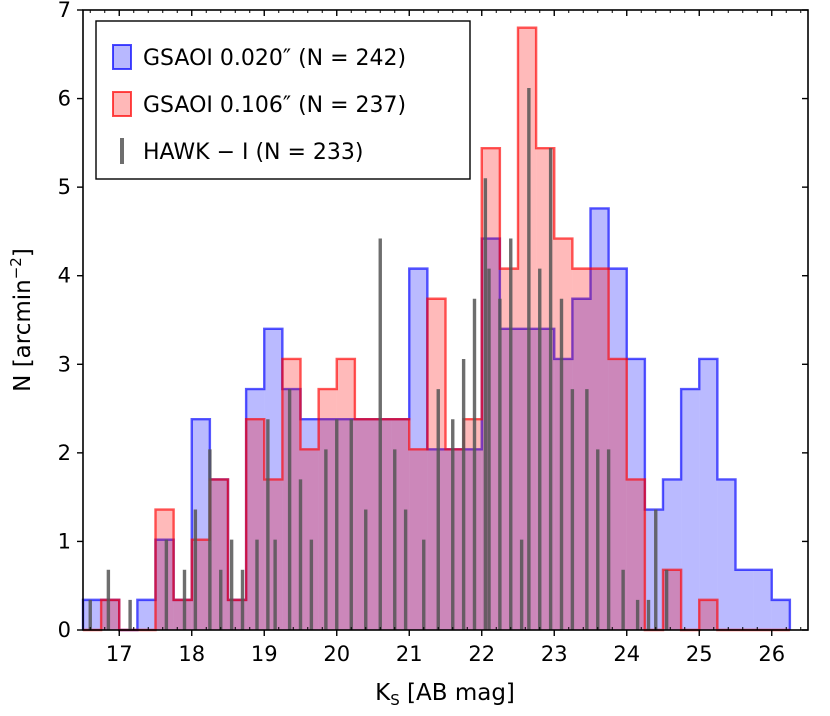  What do you see at coordinates (64, 187) in the screenshot?
I see `y-tick-label-5: 5` at bounding box center [64, 187].